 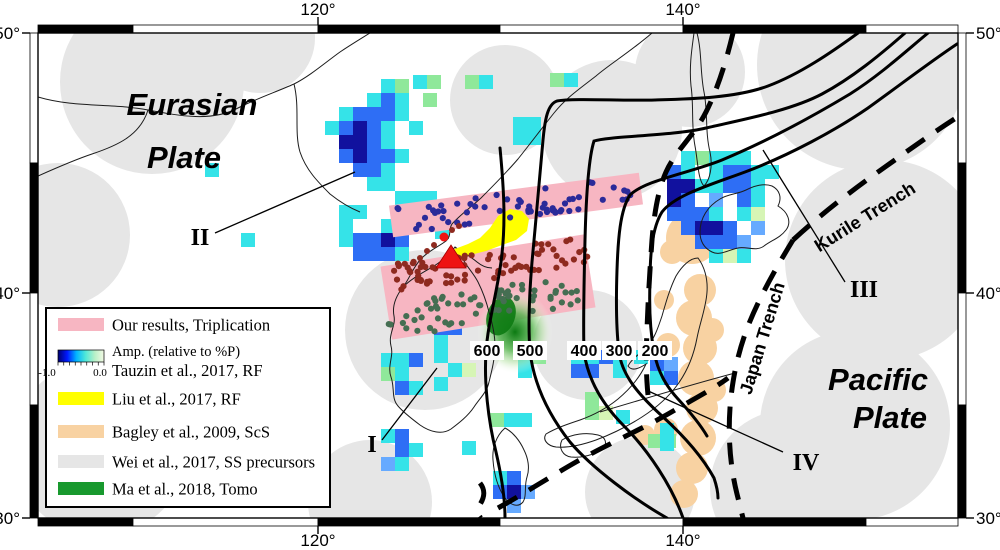 What do you see at coordinates (655, 351) in the screenshot?
I see `contour-label: 200` at bounding box center [655, 351].